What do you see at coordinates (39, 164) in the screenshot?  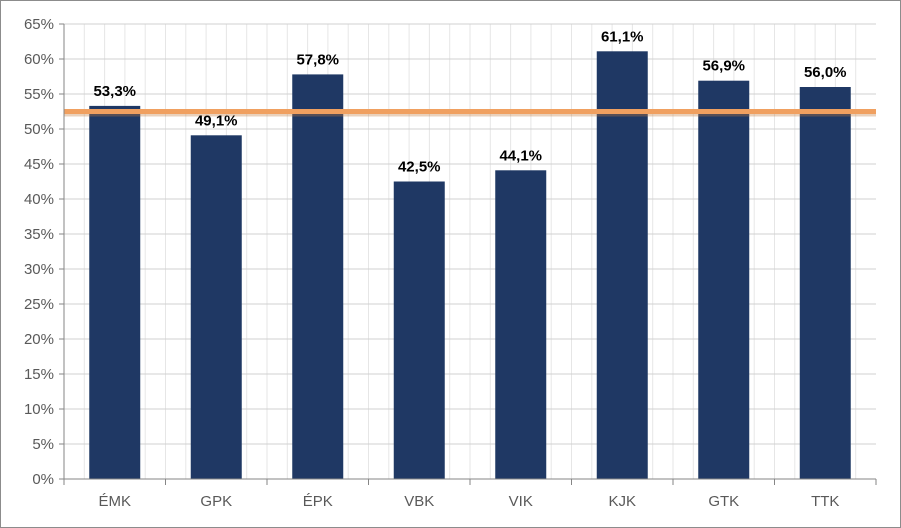 I see `y-tick-label: 45%` at bounding box center [39, 164].